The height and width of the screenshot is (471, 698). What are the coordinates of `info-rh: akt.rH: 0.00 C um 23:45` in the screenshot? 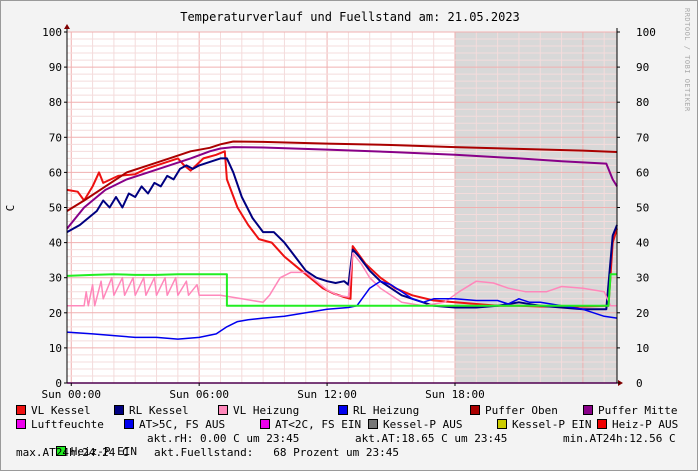 It's located at (223, 438).